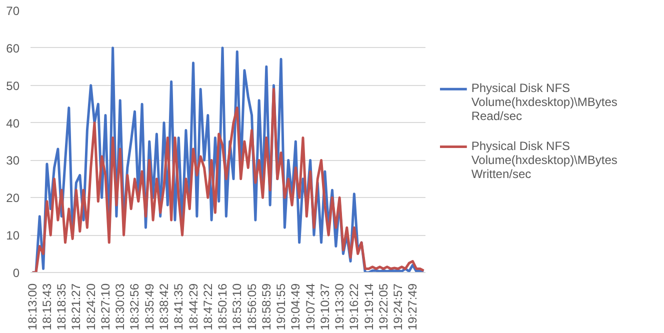 The width and height of the screenshot is (664, 333). What do you see at coordinates (149, 306) in the screenshot?
I see `x-tick-label: 18:35:49` at bounding box center [149, 306].